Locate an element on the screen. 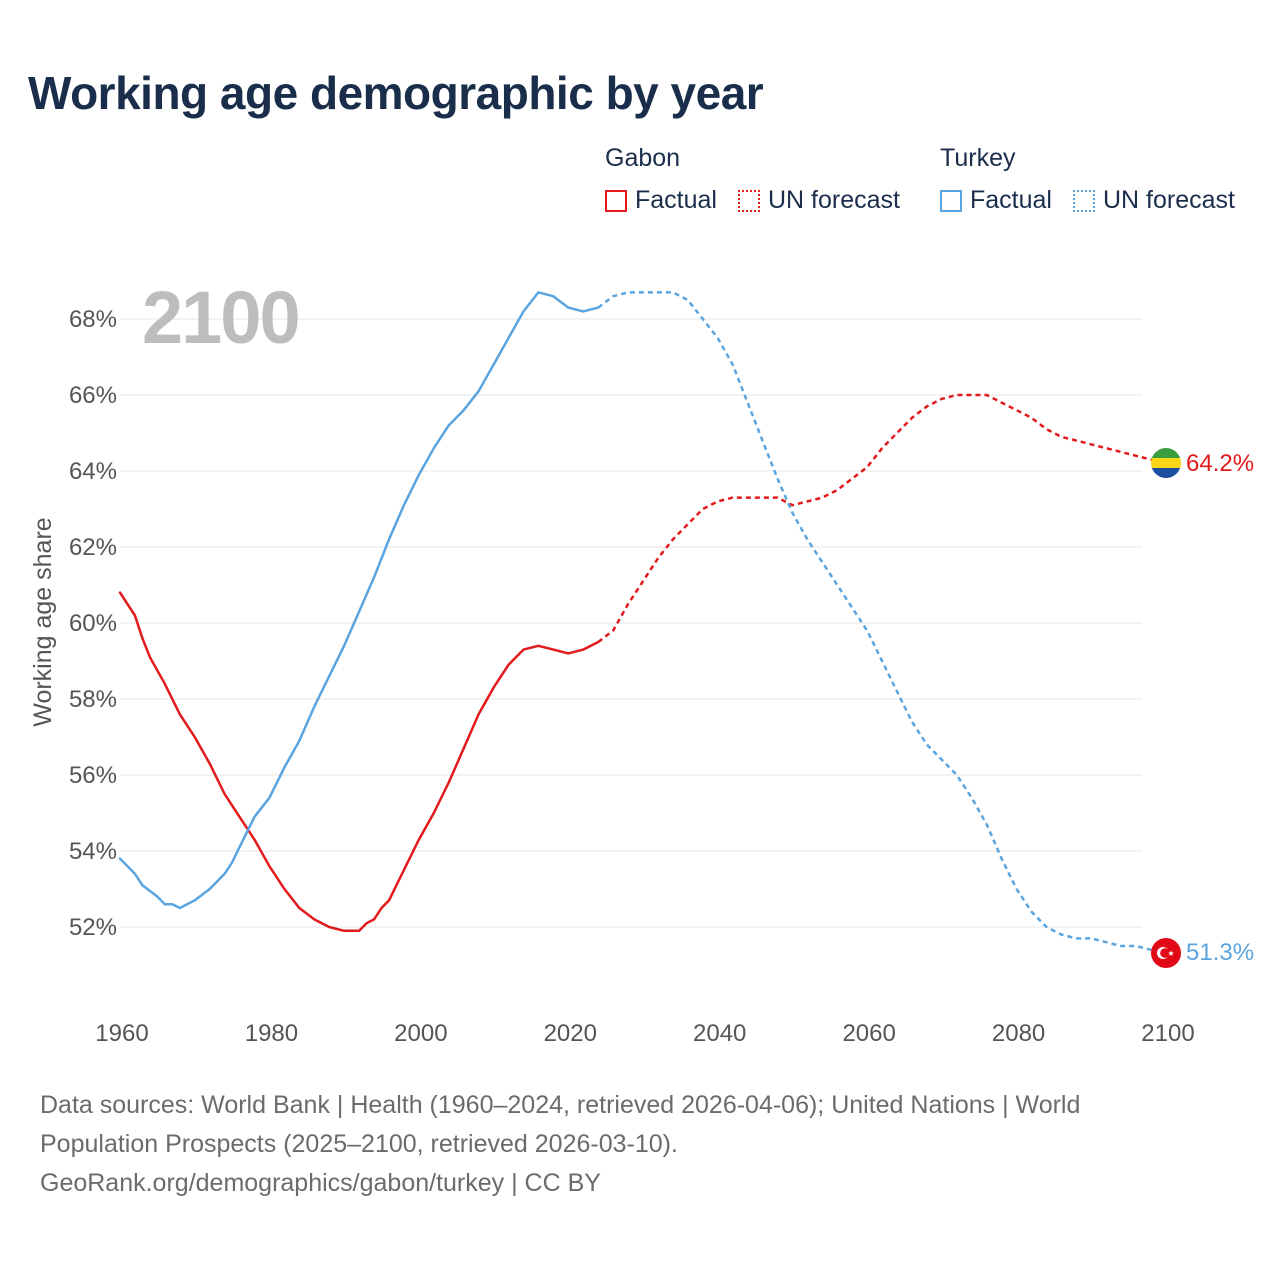 This screenshot has width=1280, height=1280. gabon-forecast-line is located at coordinates (882, 518).